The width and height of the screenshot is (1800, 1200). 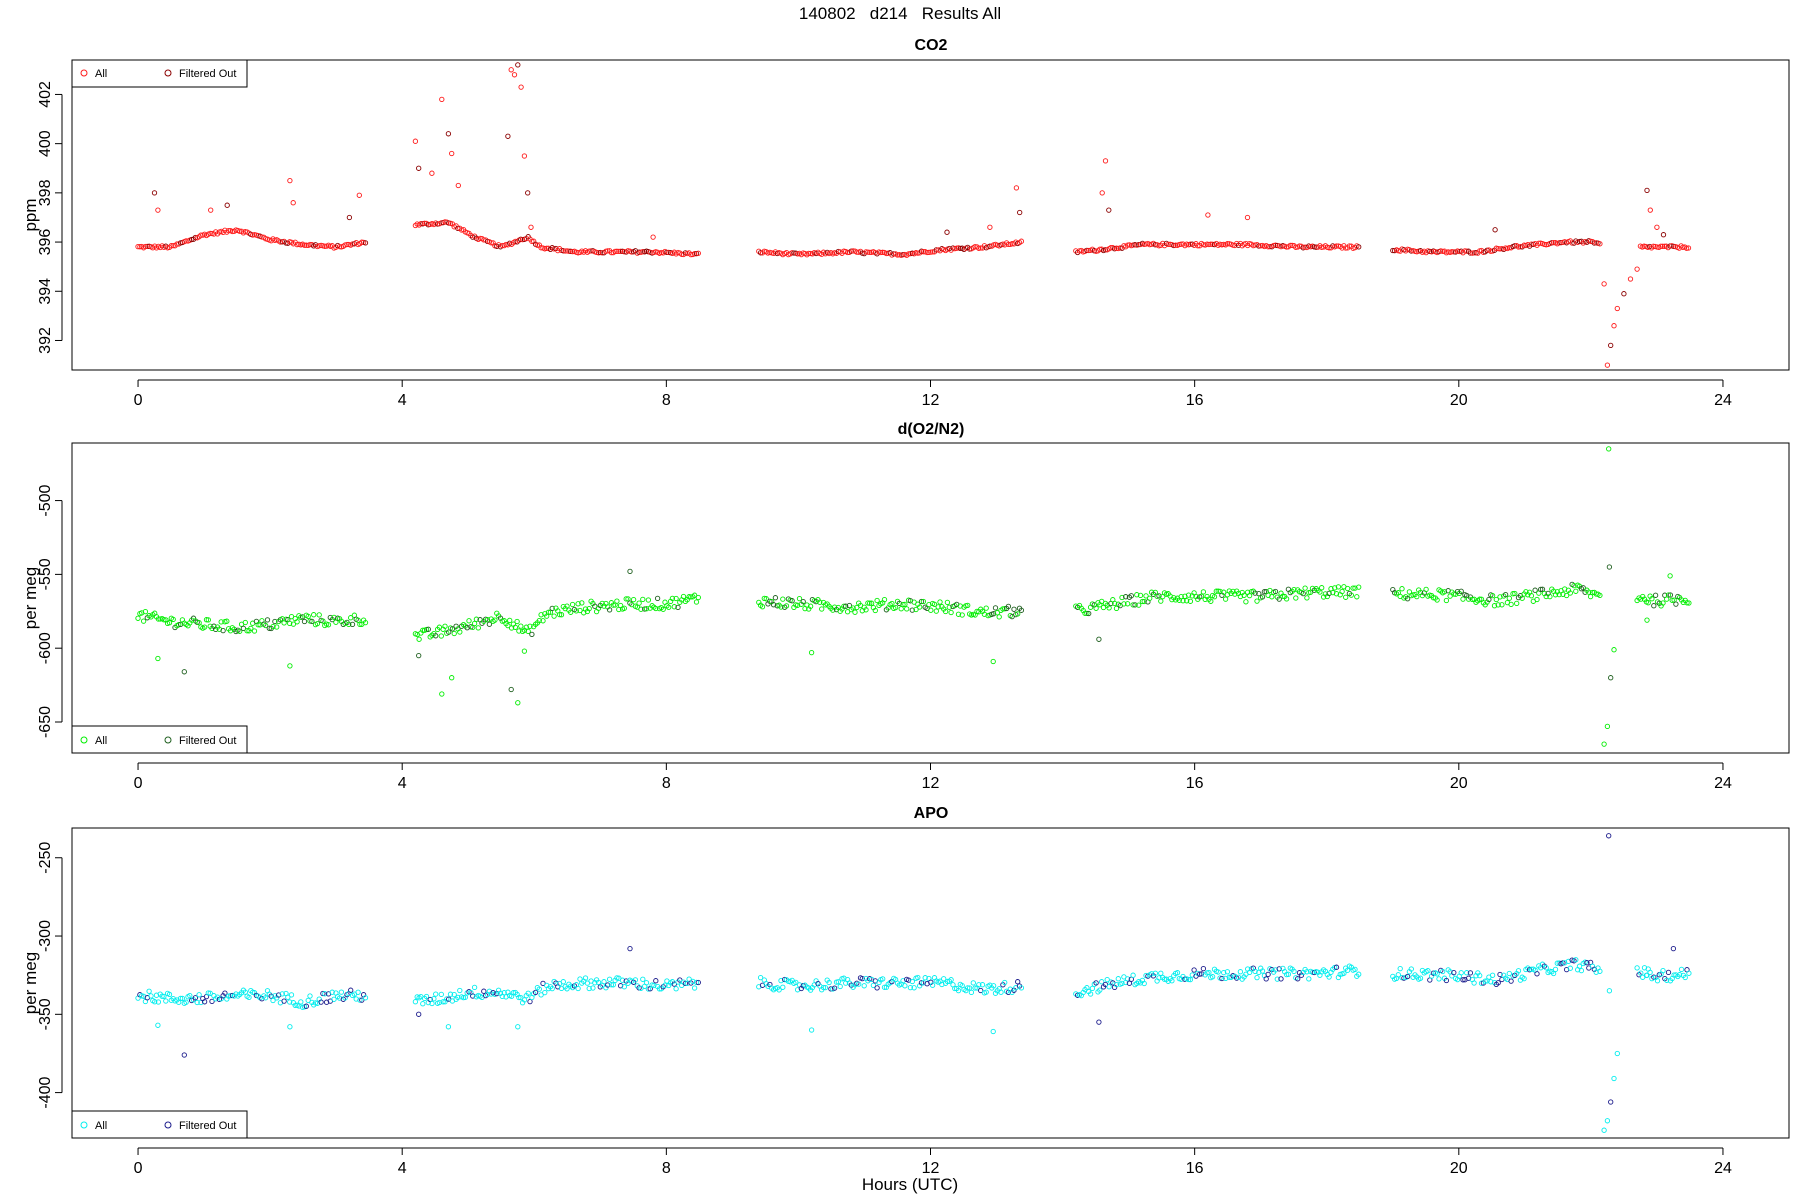 I want to click on apo-y-tick-label: -300, so click(x=45, y=936).